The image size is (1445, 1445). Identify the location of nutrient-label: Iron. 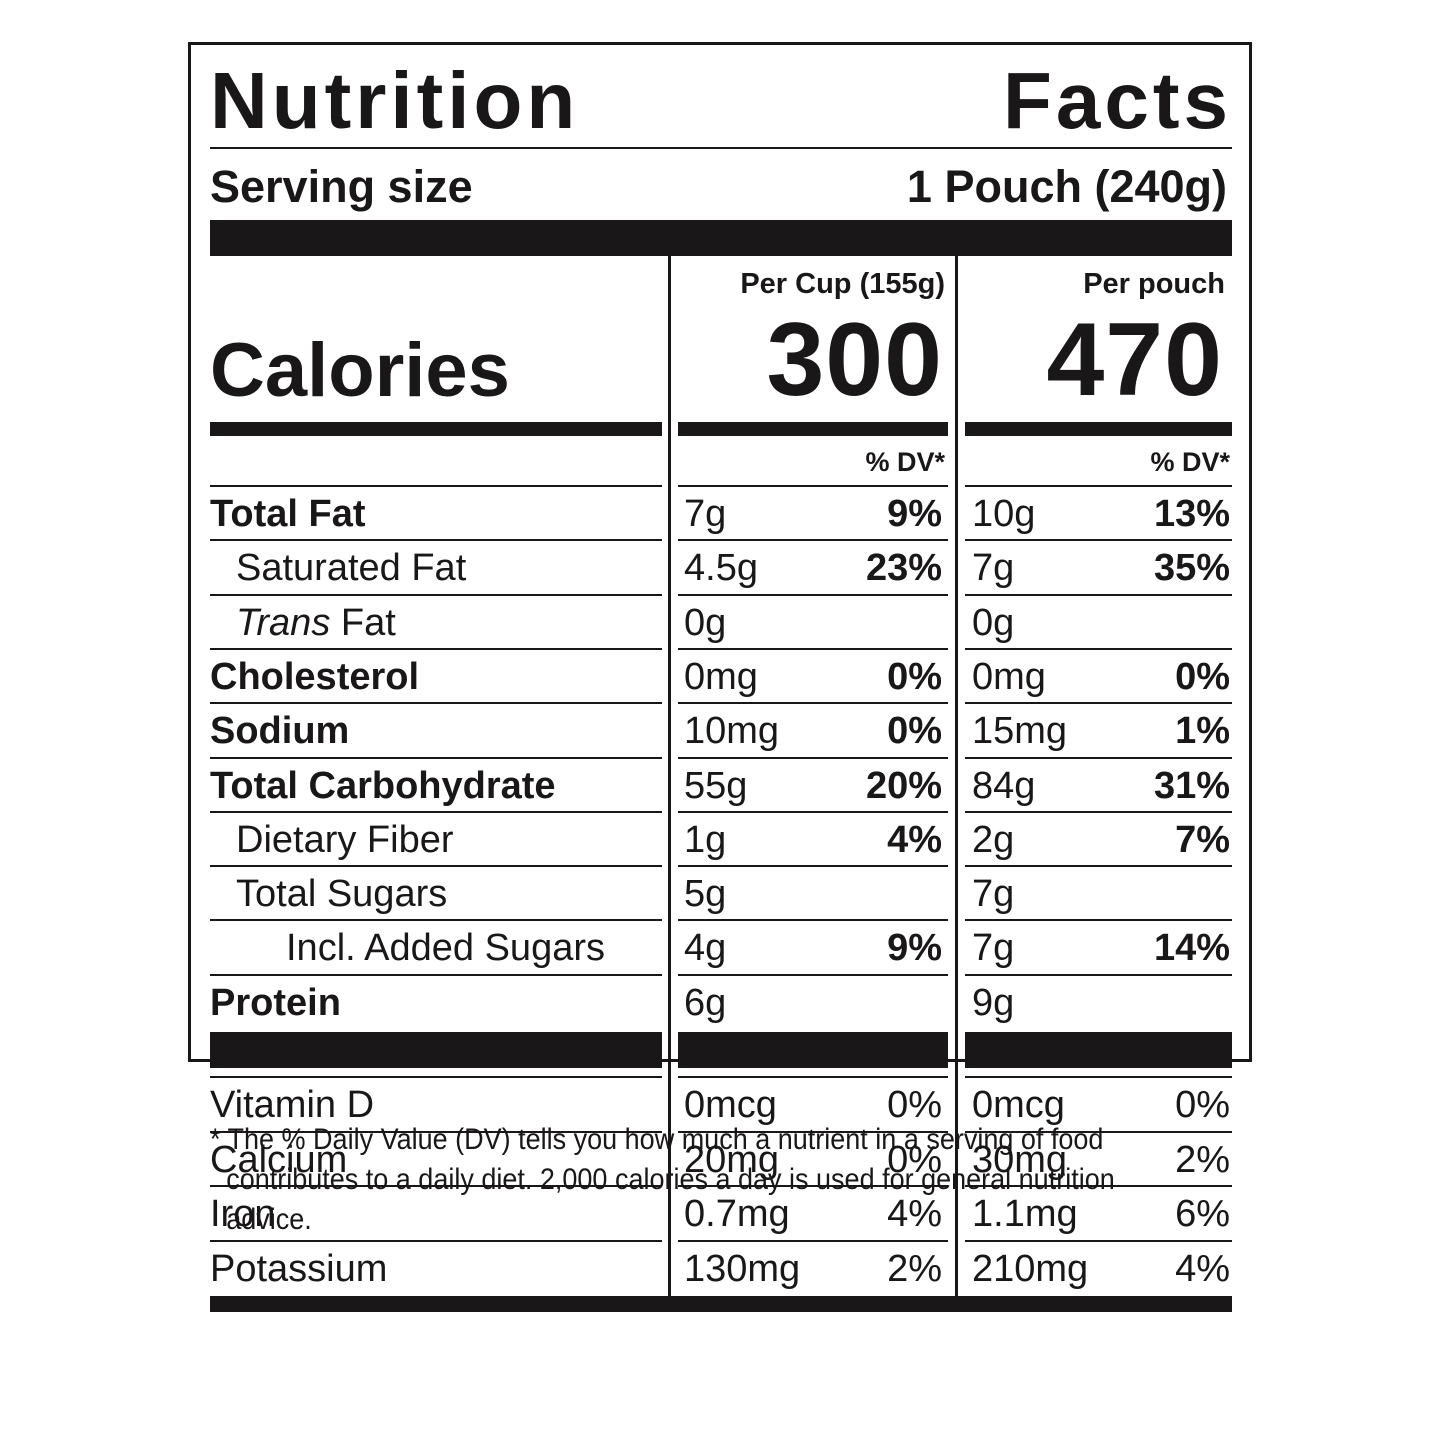
(243, 1214).